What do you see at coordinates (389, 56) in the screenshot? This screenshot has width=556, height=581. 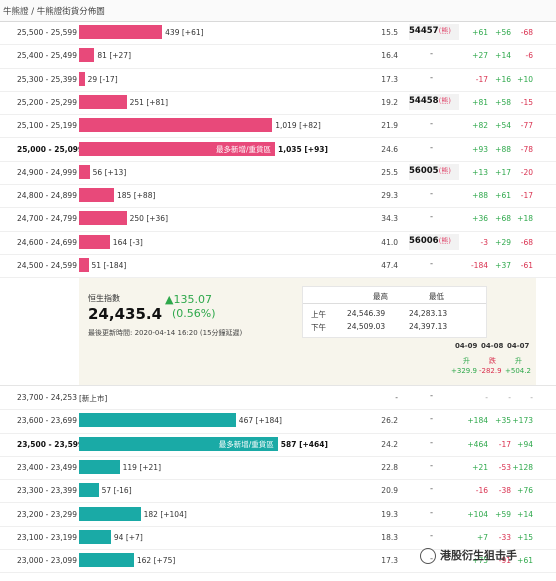 I see `distance-pct: 16.4` at bounding box center [389, 56].